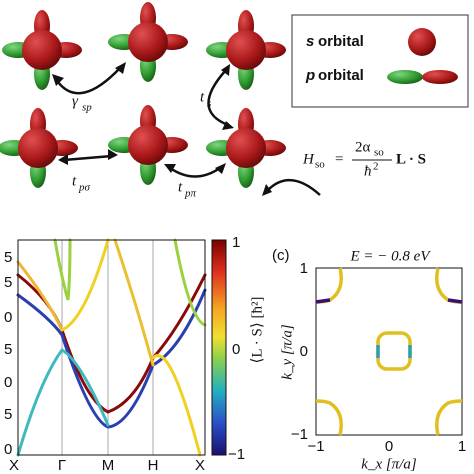 This screenshot has width=474, height=474. Describe the element at coordinates (391, 256) in the screenshot. I see `panel-title: E = − 0.8 eV` at that location.